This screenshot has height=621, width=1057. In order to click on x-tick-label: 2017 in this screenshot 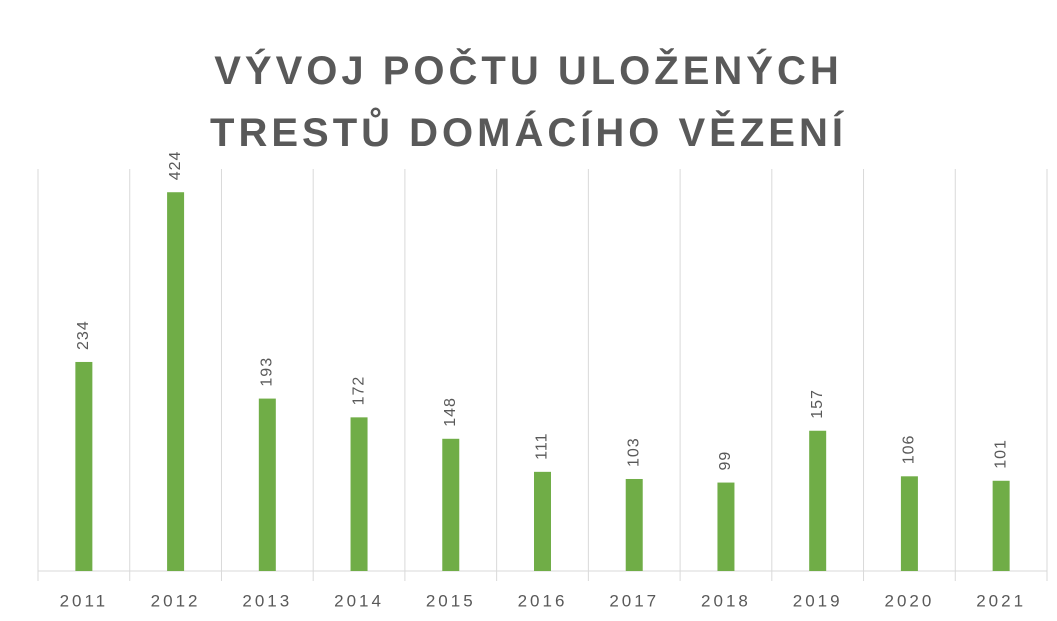, I will do `click(634, 600)`.